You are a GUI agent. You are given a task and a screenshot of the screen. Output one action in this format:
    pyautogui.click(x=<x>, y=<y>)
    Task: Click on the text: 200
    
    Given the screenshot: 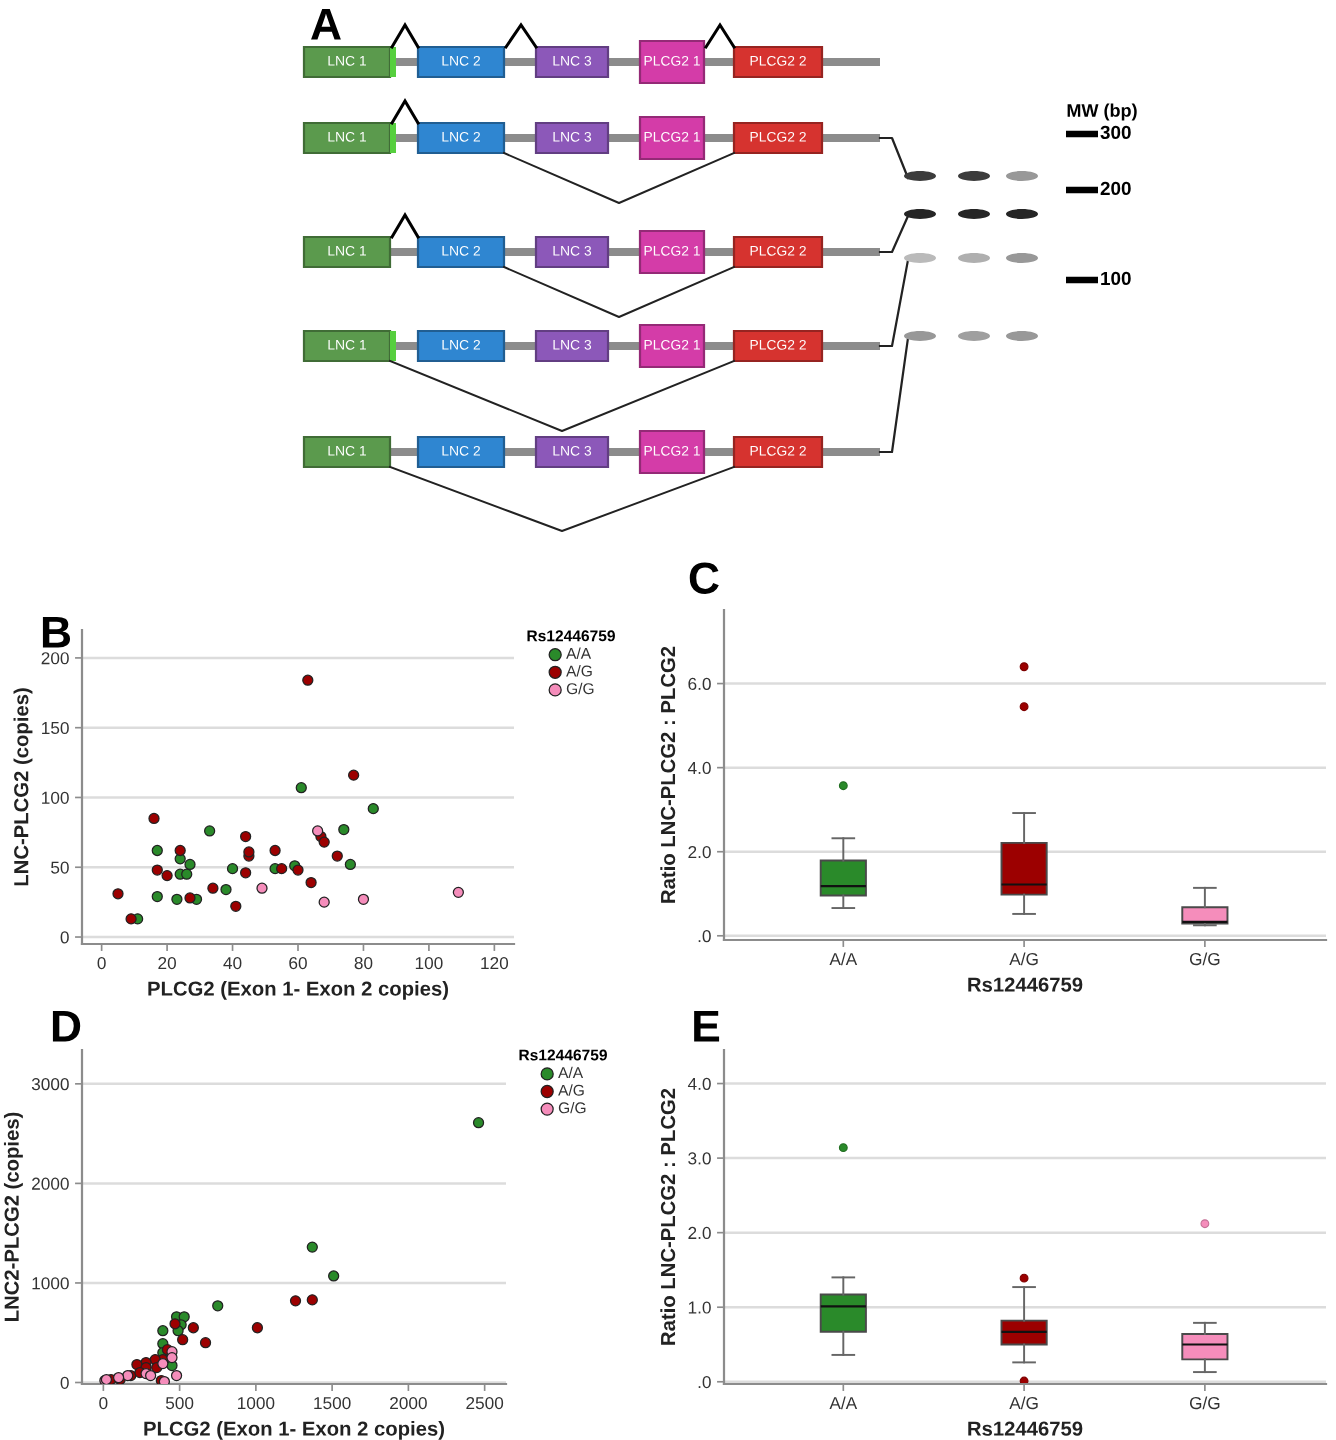 What is the action you would take?
    pyautogui.click(x=1115, y=188)
    